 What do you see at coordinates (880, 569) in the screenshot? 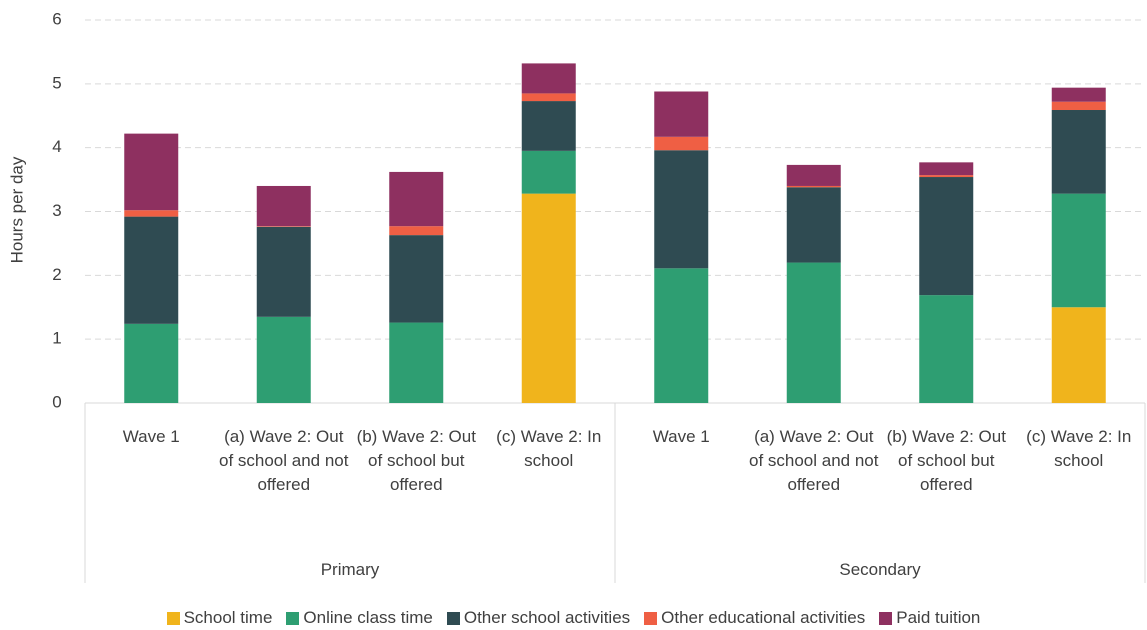
I see `group-label: Secondary` at bounding box center [880, 569].